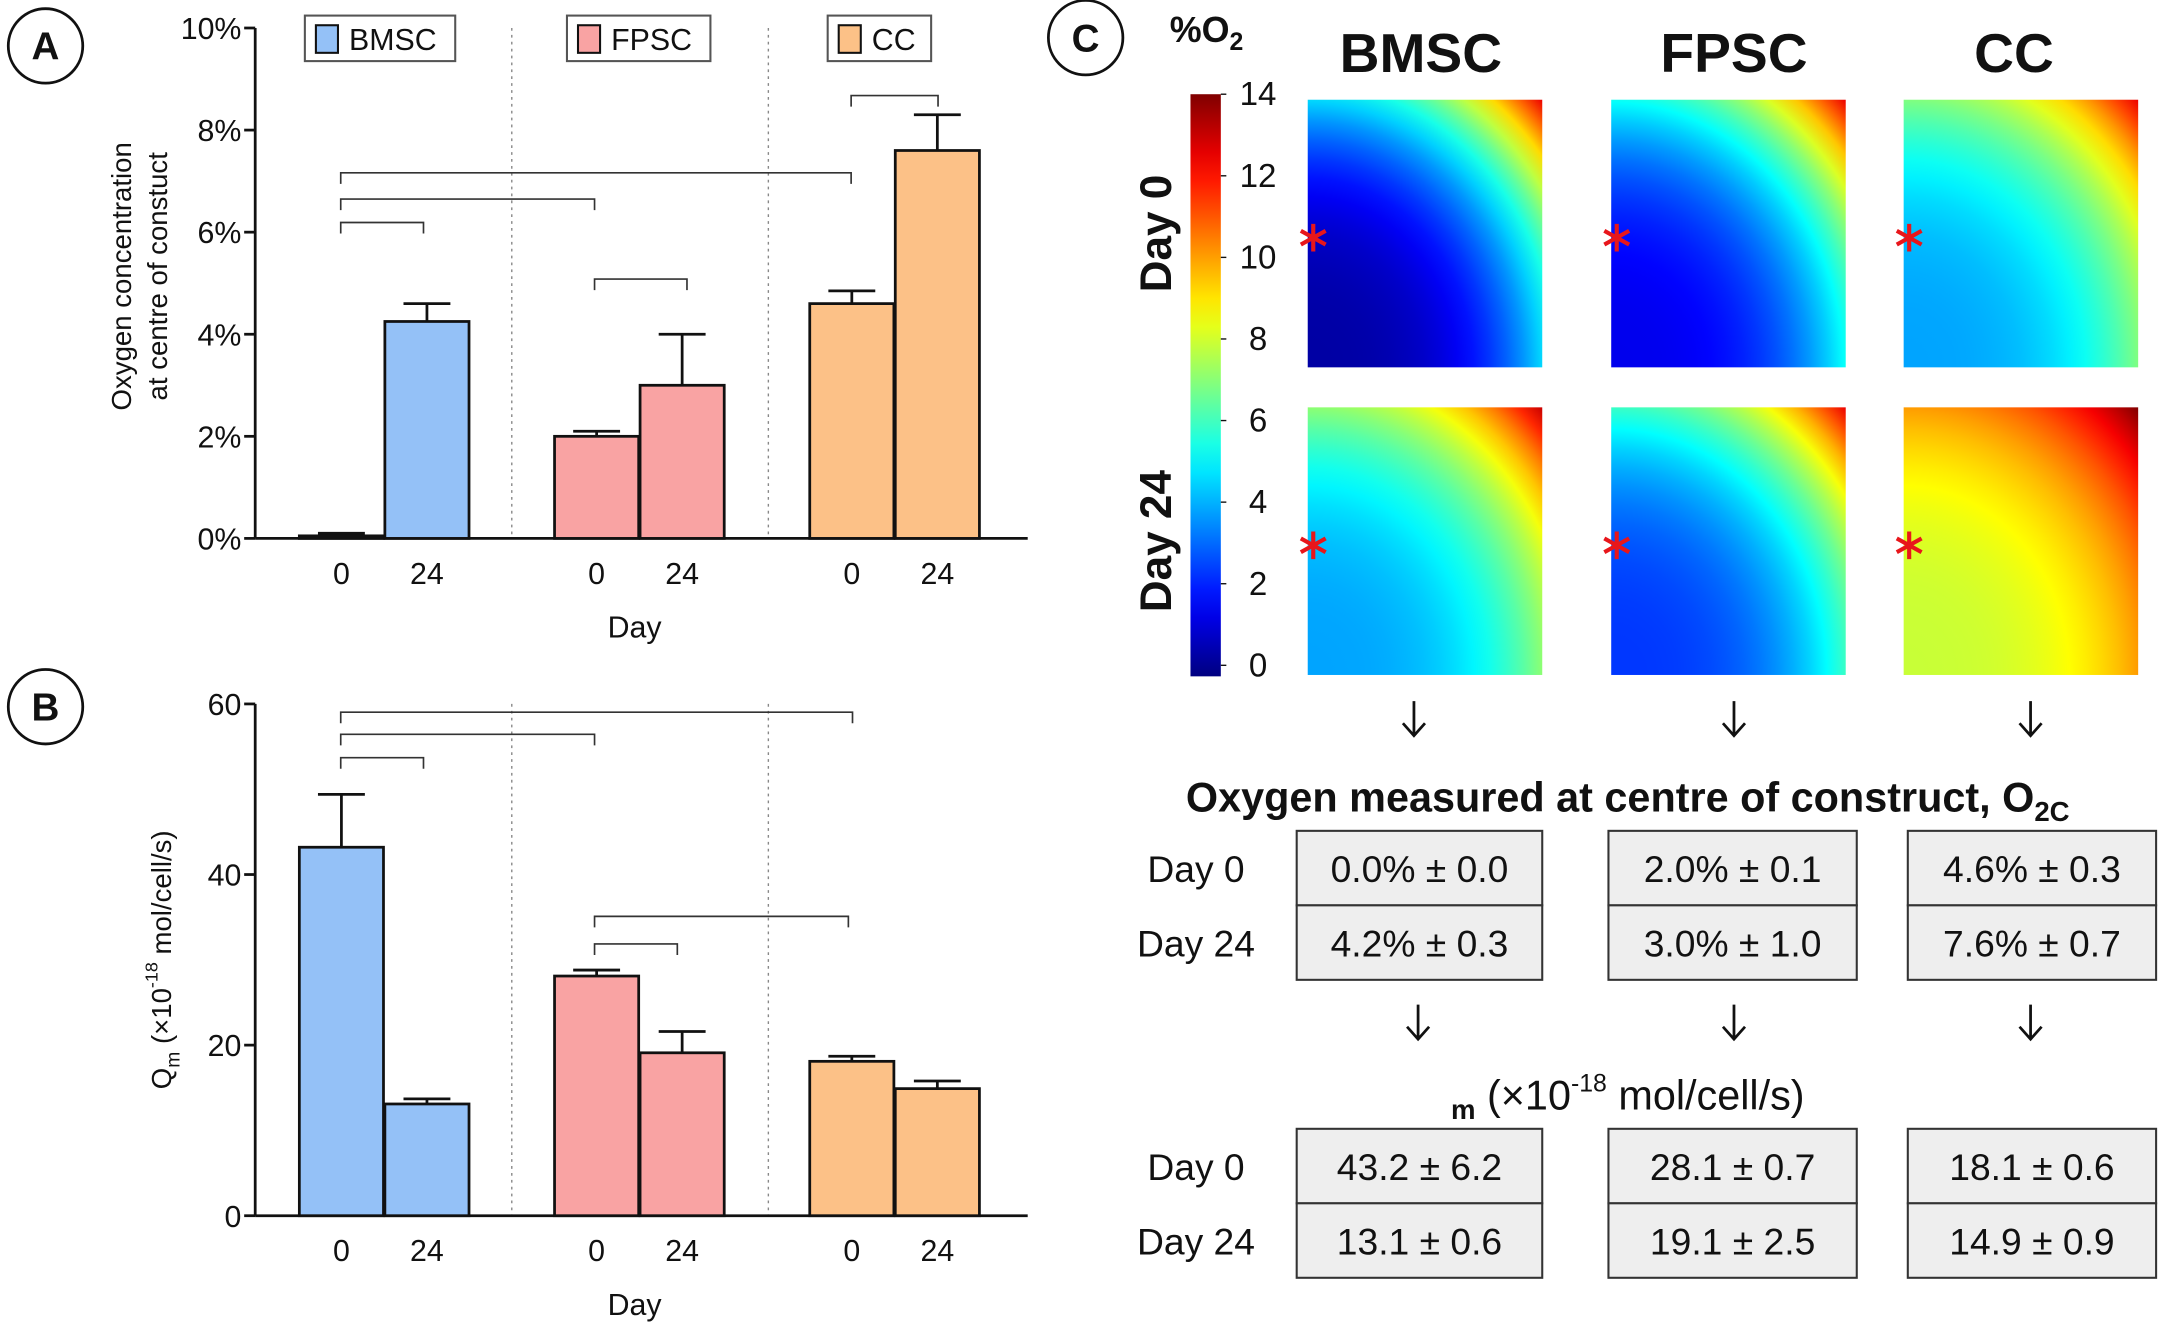  What do you see at coordinates (220, 437) in the screenshot?
I see `y-tick-label: 2%` at bounding box center [220, 437].